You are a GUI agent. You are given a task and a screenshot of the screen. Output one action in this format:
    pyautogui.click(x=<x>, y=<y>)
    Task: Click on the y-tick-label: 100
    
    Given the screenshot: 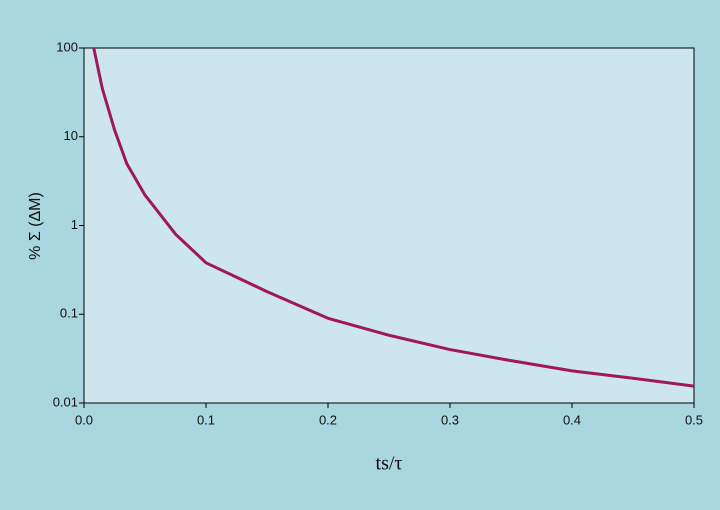 What is the action you would take?
    pyautogui.click(x=67, y=46)
    